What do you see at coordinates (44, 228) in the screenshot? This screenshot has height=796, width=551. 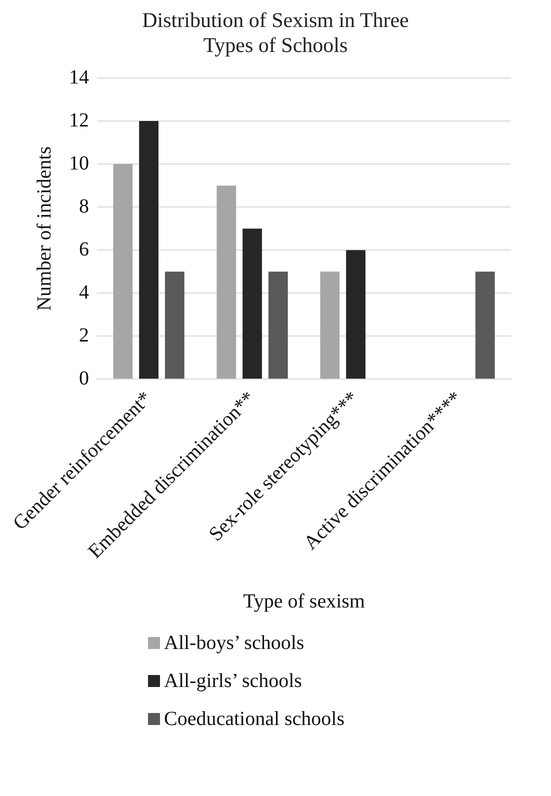 I see `y-axis-title: Number of incidents` at bounding box center [44, 228].